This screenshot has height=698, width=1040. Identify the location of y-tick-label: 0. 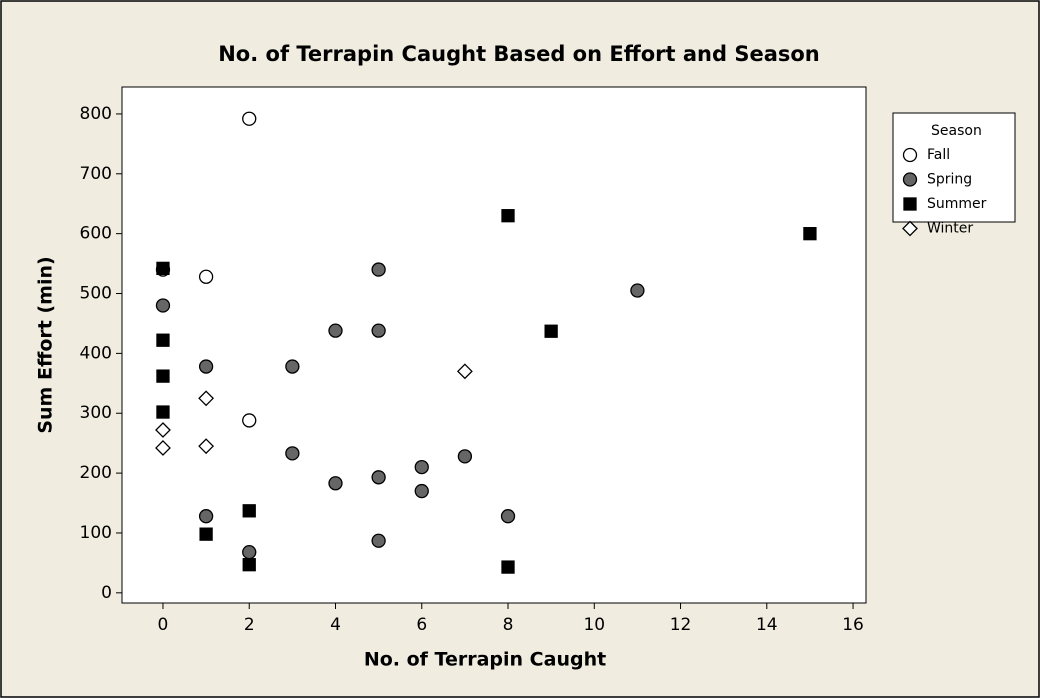
(106, 593).